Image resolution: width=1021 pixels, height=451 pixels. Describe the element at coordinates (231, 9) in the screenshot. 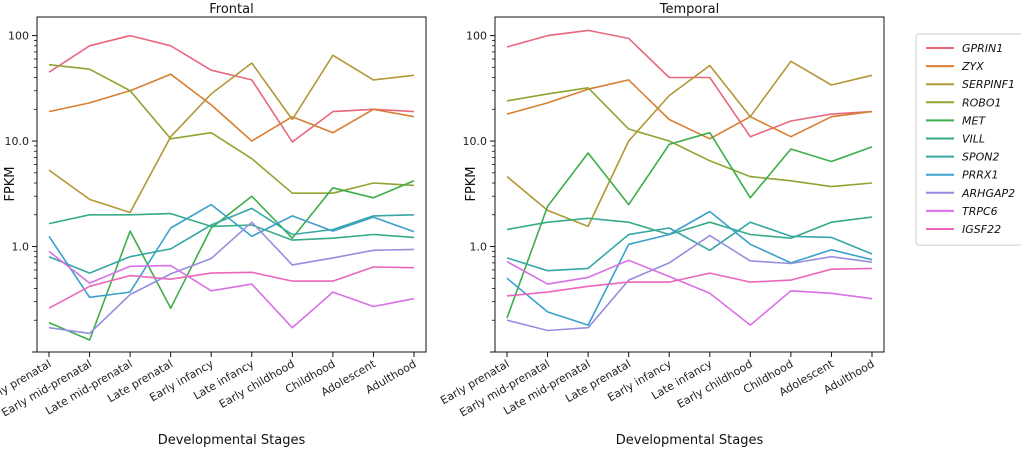

I see `chart-title: Frontal` at that location.